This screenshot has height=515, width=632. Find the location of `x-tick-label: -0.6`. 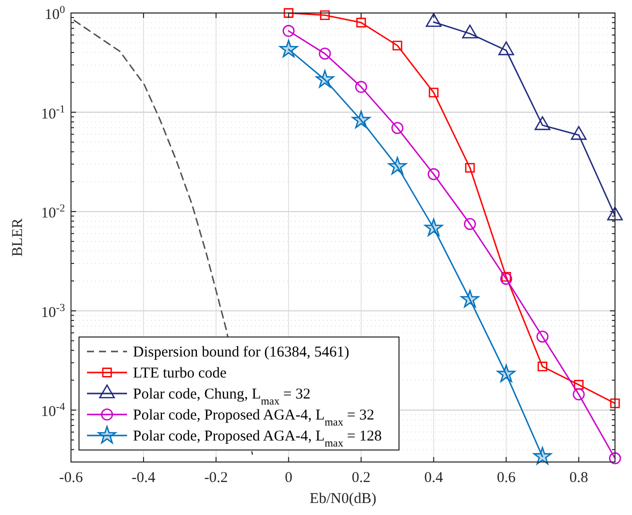

x-tick-label: -0.6 is located at coordinates (71, 478).